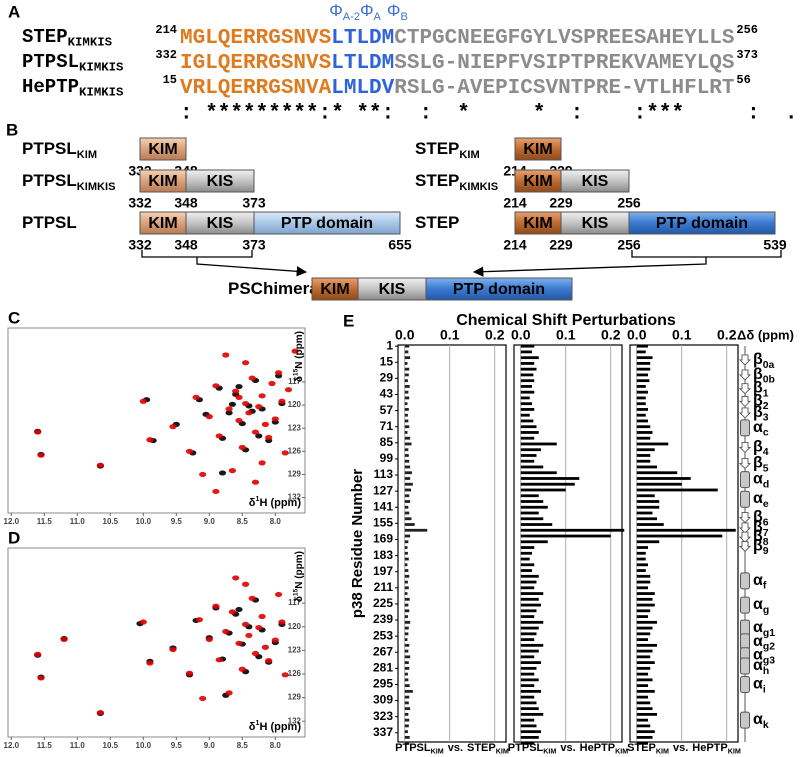 The width and height of the screenshot is (800, 757). What do you see at coordinates (186, 245) in the screenshot?
I see `residue-number: 348` at bounding box center [186, 245].